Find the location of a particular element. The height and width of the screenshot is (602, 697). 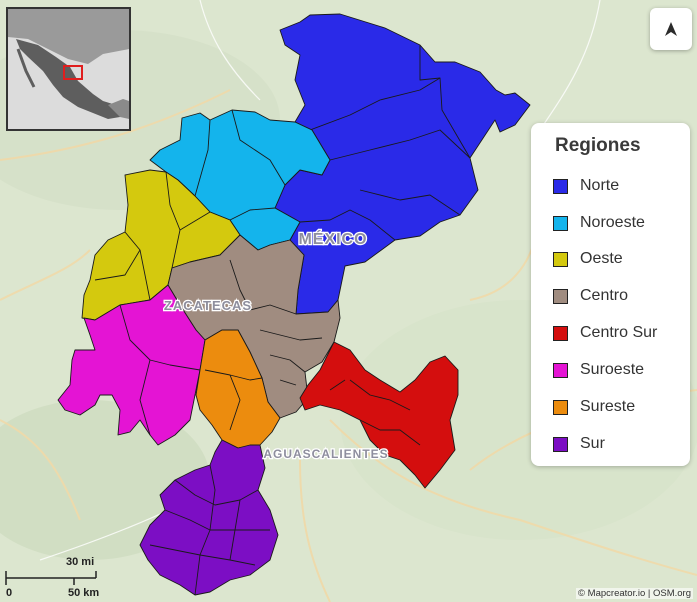

scale-bar: 30 mi 0 50 km is located at coordinates (64, 578).